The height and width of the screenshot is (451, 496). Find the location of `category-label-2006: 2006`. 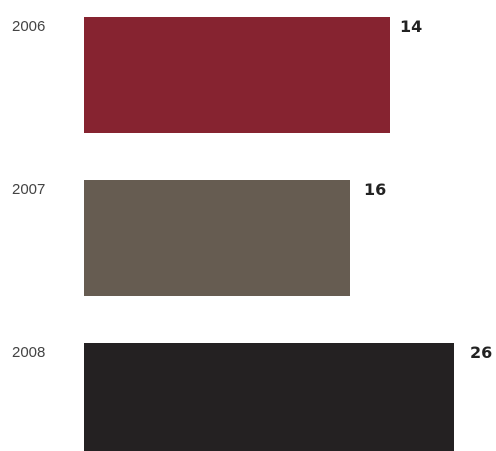

category-label-2006: 2006 is located at coordinates (28, 26).